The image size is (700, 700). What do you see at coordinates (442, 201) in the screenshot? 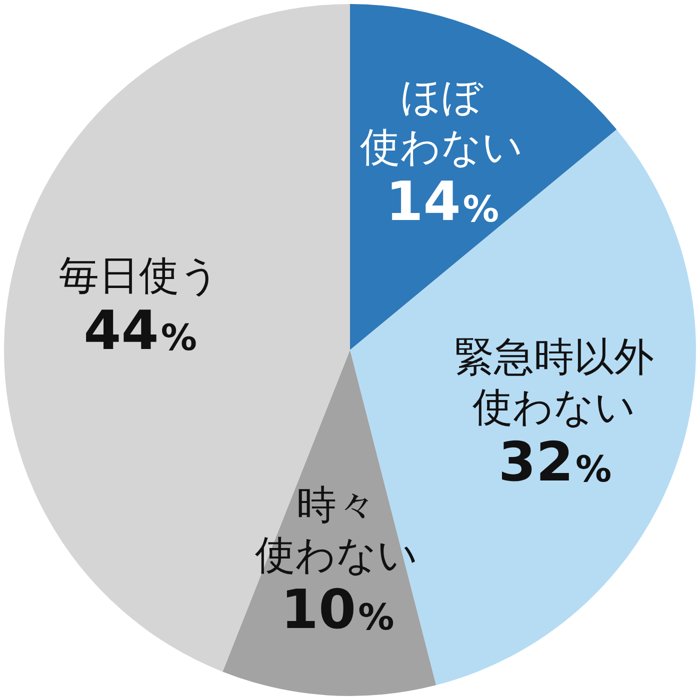
I see `data-label: 14%` at bounding box center [442, 201].